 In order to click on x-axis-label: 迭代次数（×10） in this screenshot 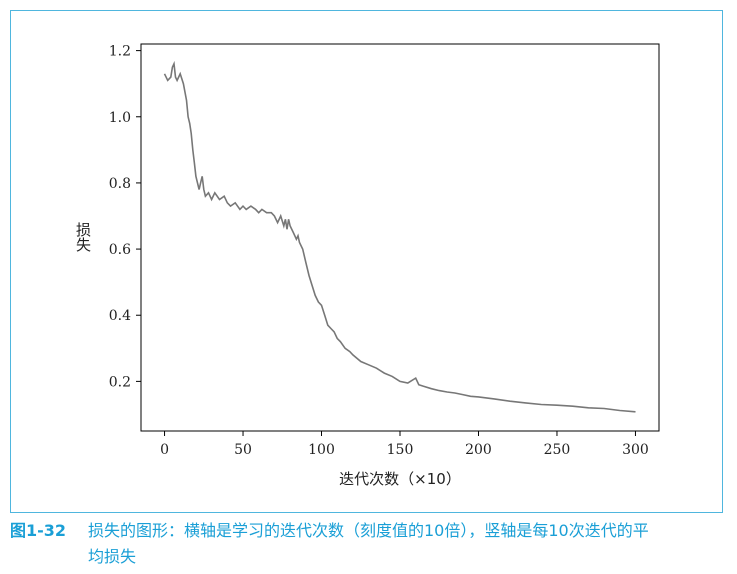, I will do `click(400, 479)`.